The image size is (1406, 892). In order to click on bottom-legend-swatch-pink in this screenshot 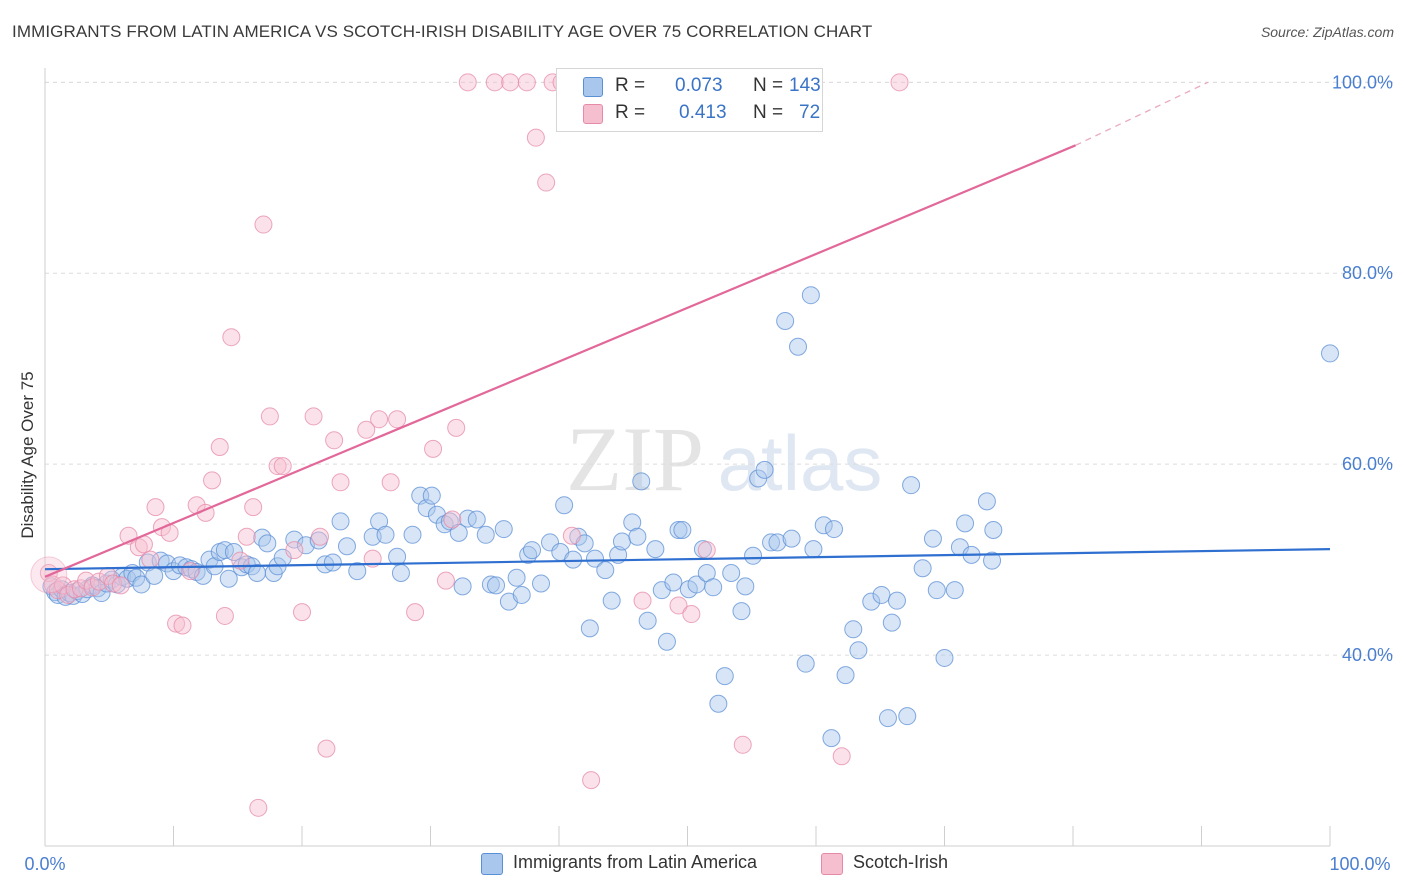, I will do `click(832, 864)`.